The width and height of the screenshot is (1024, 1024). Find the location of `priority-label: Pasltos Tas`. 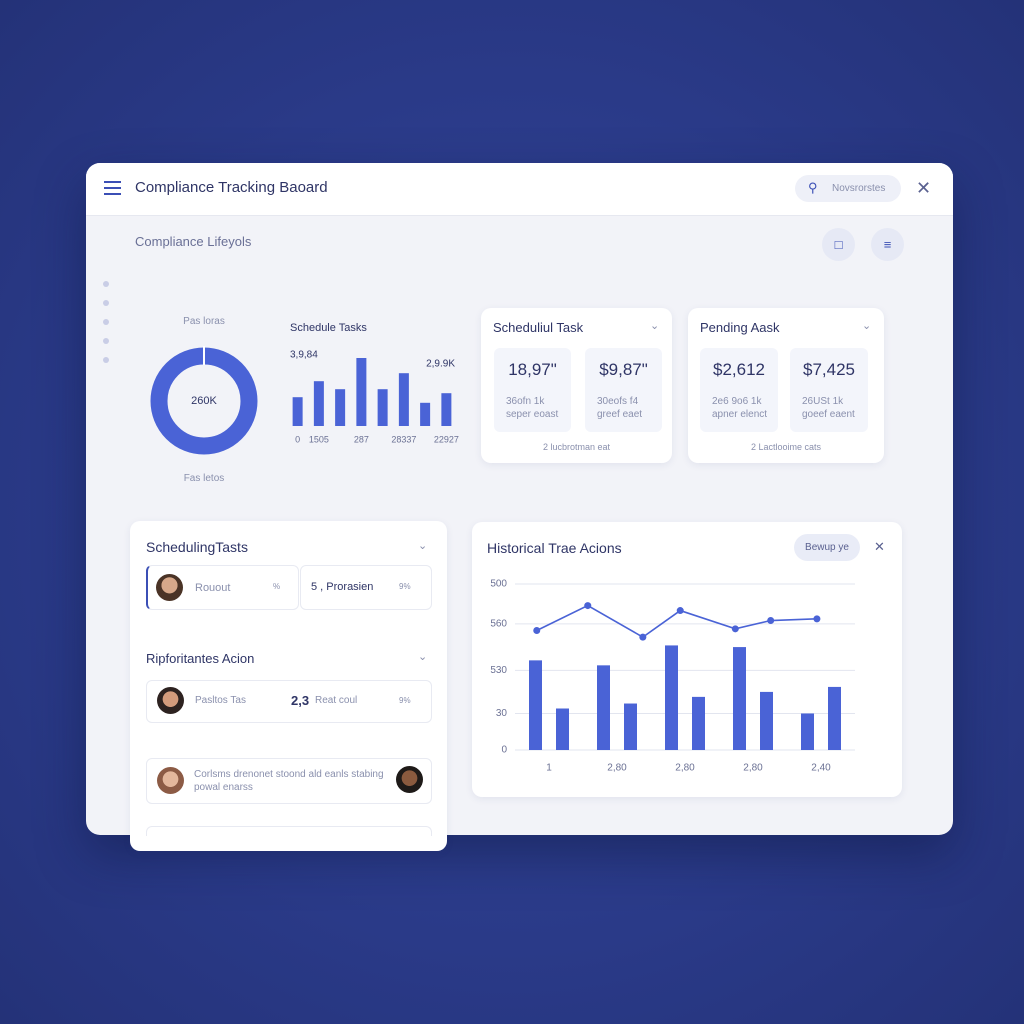

priority-label: Pasltos Tas is located at coordinates (220, 700).